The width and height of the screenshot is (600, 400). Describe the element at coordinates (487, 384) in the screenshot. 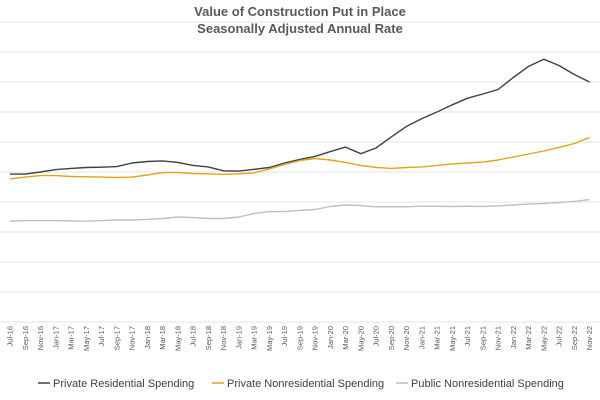

I see `legend-label: Public Nonresidential Spending` at that location.